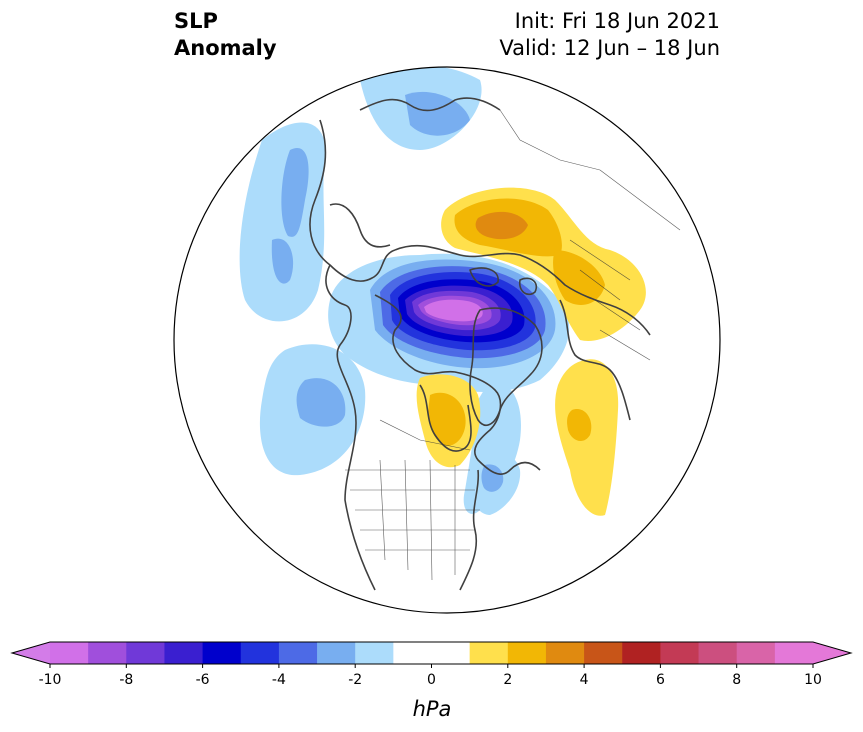 The width and height of the screenshot is (863, 732). I want to click on plot-title-left: SLP Anomaly, so click(225, 35).